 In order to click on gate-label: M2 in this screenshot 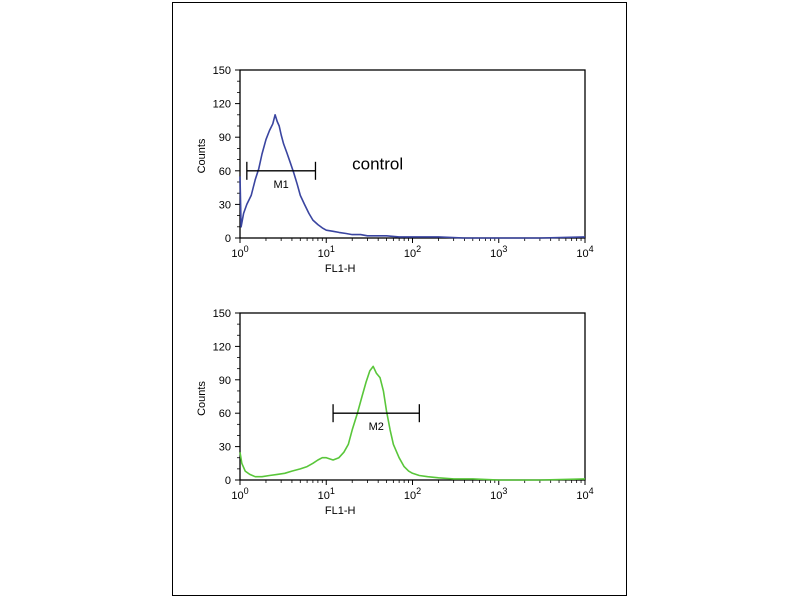, I will do `click(376, 427)`.